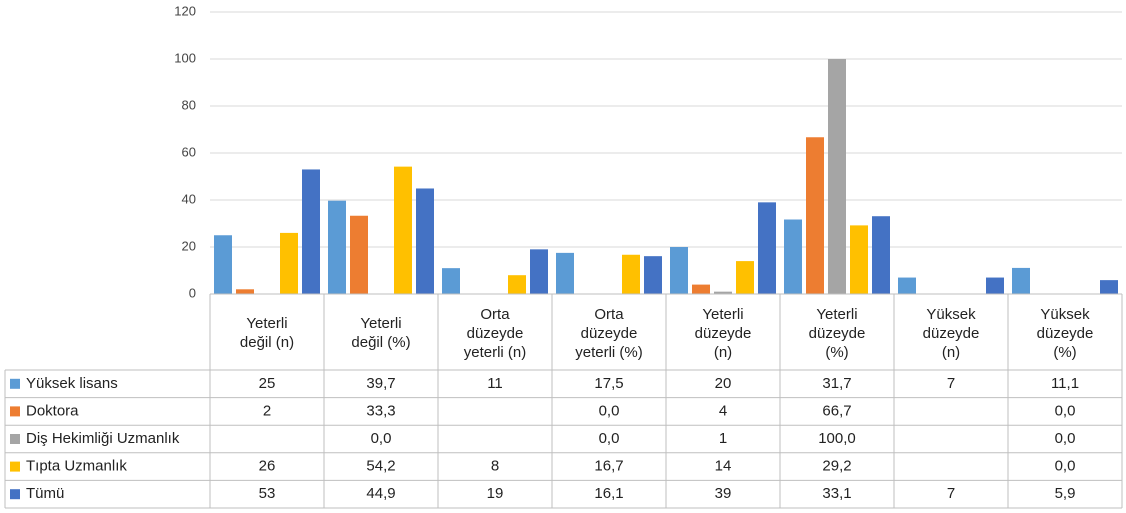 This screenshot has height=513, width=1126. I want to click on category-label: Yüksek düzeyde (n), so click(951, 333).